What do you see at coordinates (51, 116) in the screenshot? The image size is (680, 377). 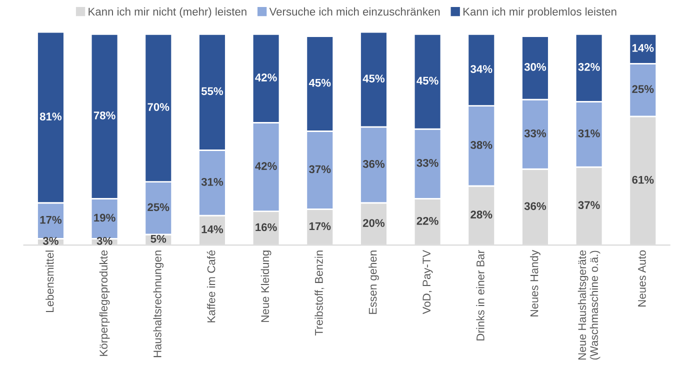 I see `data-label: 81%` at bounding box center [51, 116].